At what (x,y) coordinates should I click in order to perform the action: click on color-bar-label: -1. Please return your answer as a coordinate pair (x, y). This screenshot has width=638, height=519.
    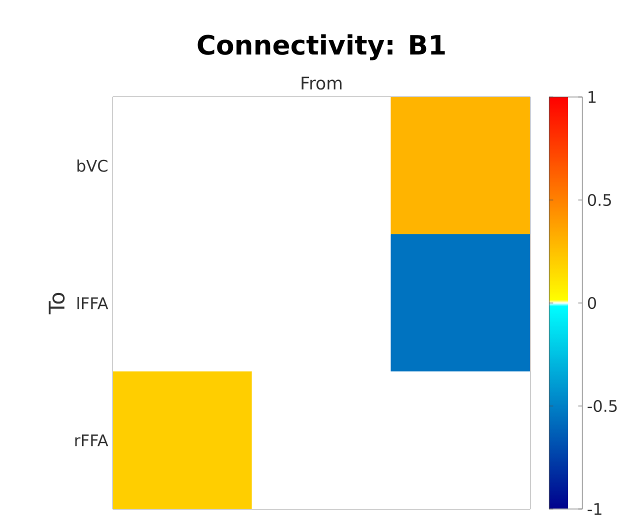
    Looking at the image, I should click on (595, 509).